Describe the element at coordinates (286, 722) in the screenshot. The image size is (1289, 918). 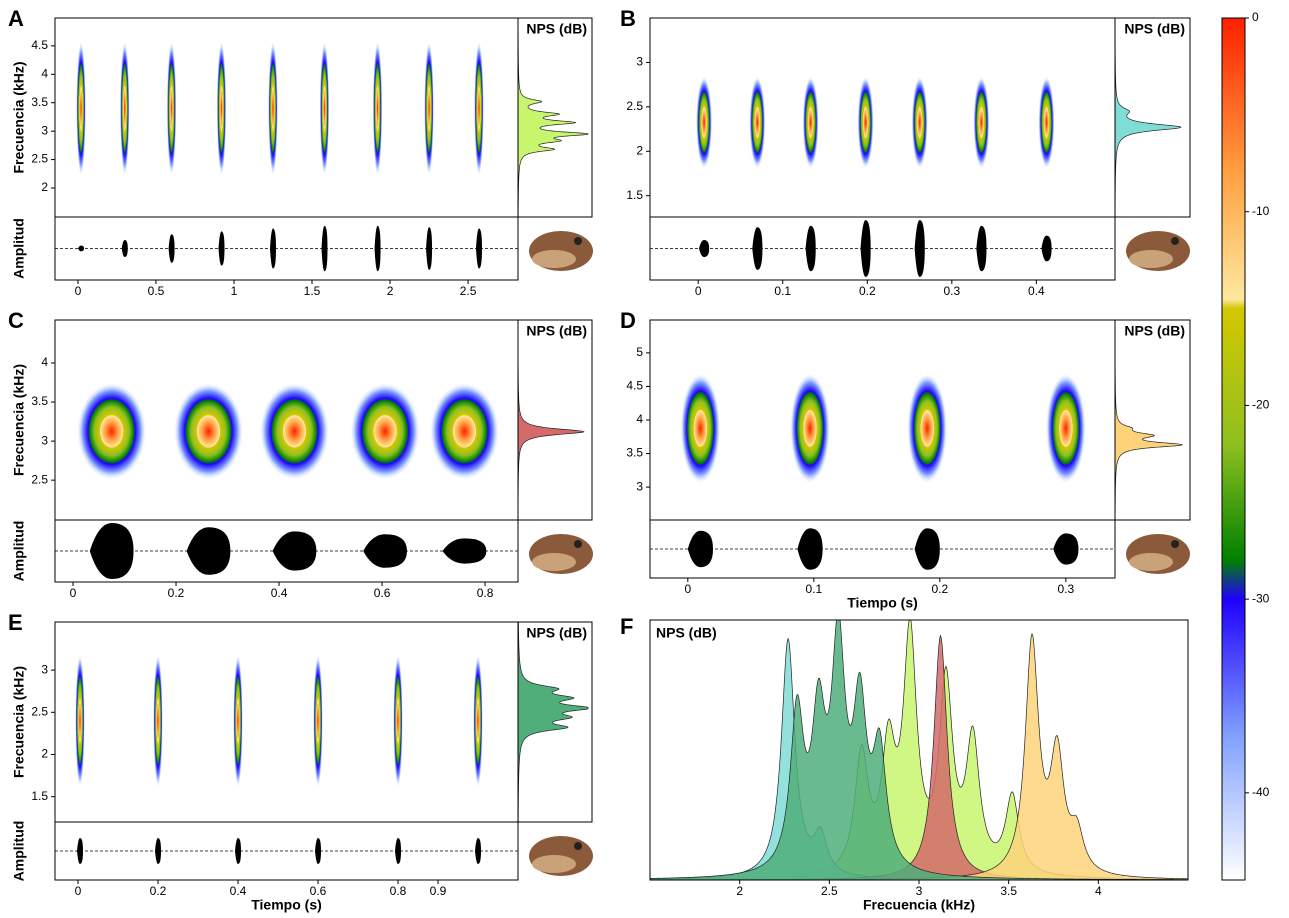
I see `plot-frame` at that location.